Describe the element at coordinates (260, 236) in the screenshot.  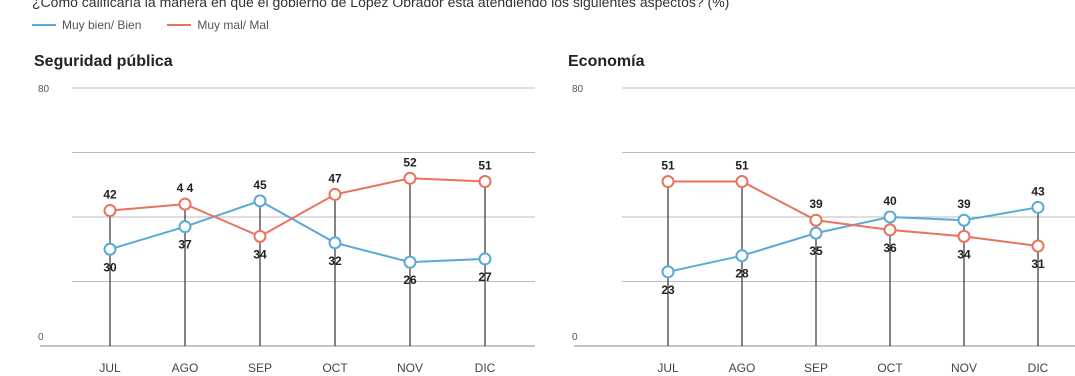
I see `panel-1-point-bad-sep` at that location.